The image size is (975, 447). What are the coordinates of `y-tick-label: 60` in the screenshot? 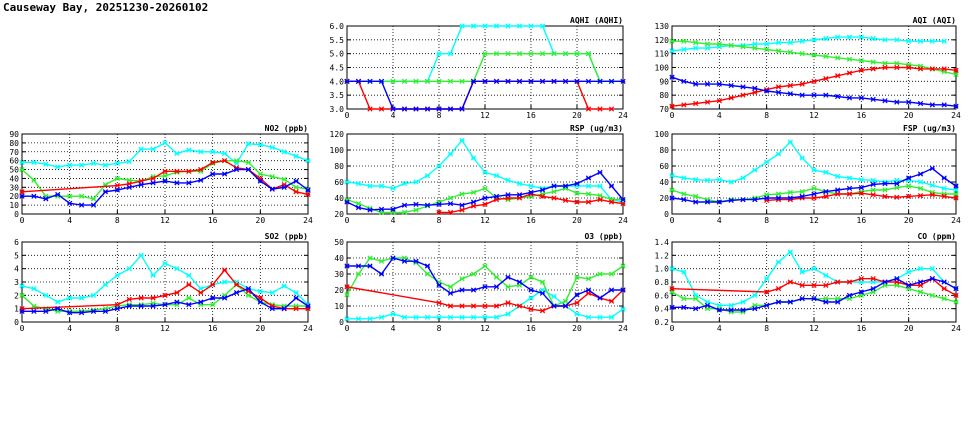 It's located at (664, 166).